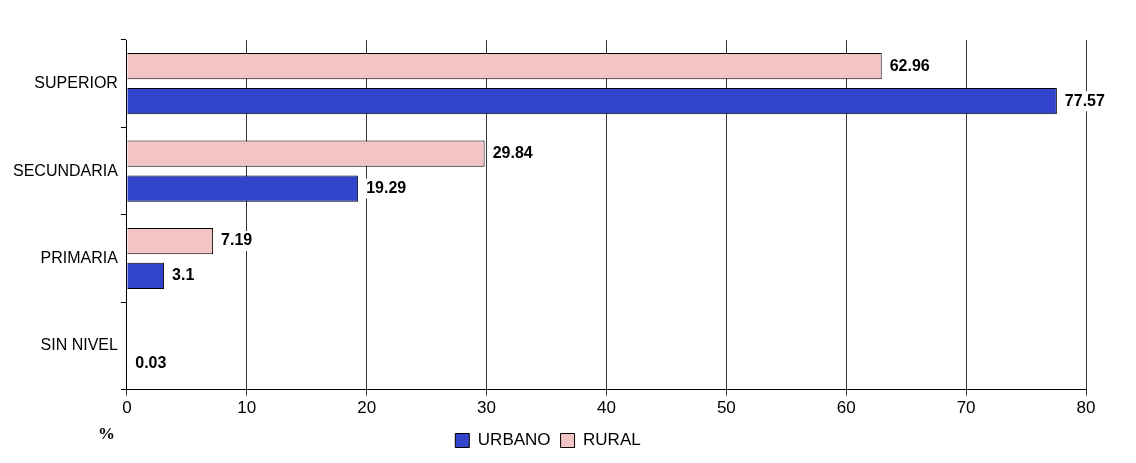 The image size is (1136, 463). What do you see at coordinates (106, 433) in the screenshot?
I see `x-axis-title: %` at bounding box center [106, 433].